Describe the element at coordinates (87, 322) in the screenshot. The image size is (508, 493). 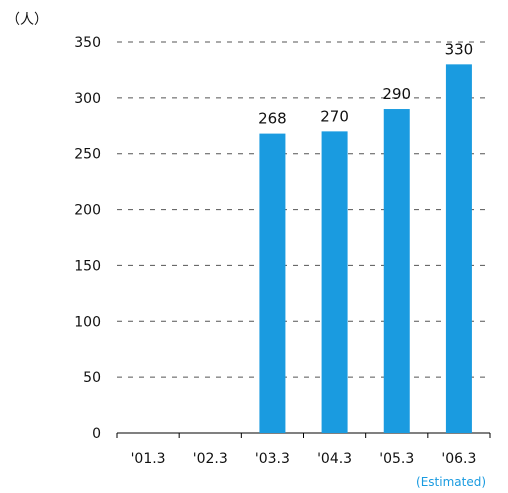
I see `y-tick-label: 100` at that location.